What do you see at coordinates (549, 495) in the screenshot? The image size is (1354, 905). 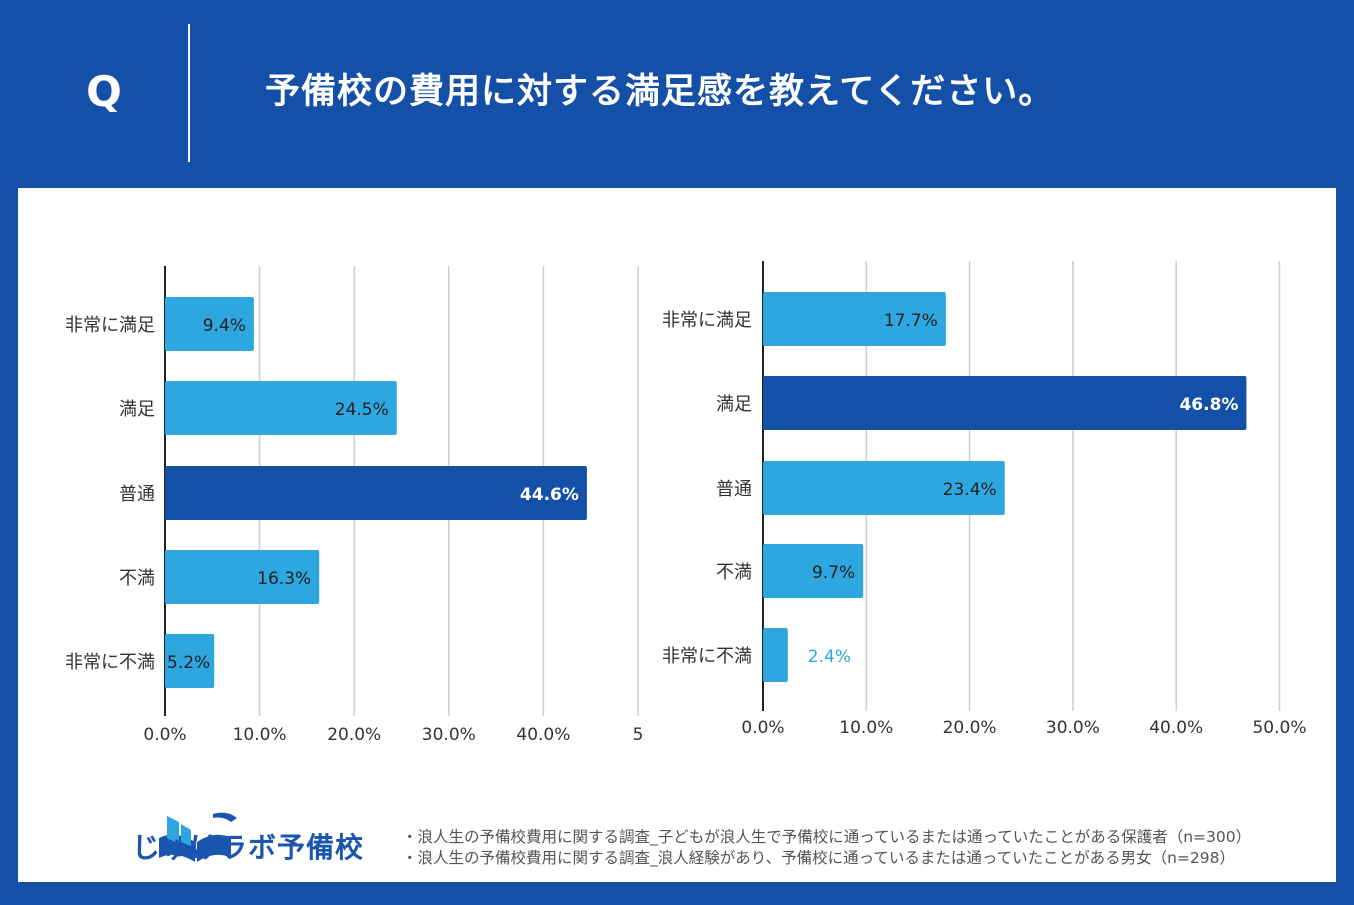 I see `value-label: 44.6%` at bounding box center [549, 495].